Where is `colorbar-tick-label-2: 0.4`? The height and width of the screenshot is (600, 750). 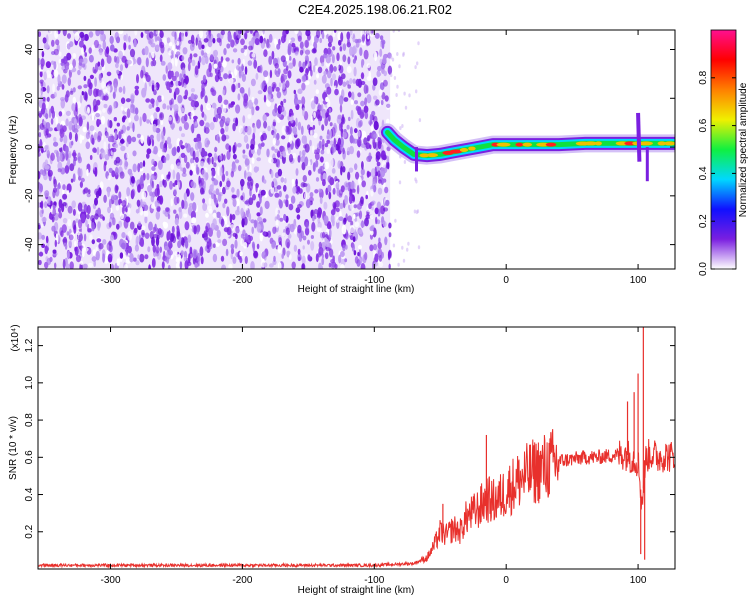
colorbar-tick-label-2: 0.4 is located at coordinates (703, 173).